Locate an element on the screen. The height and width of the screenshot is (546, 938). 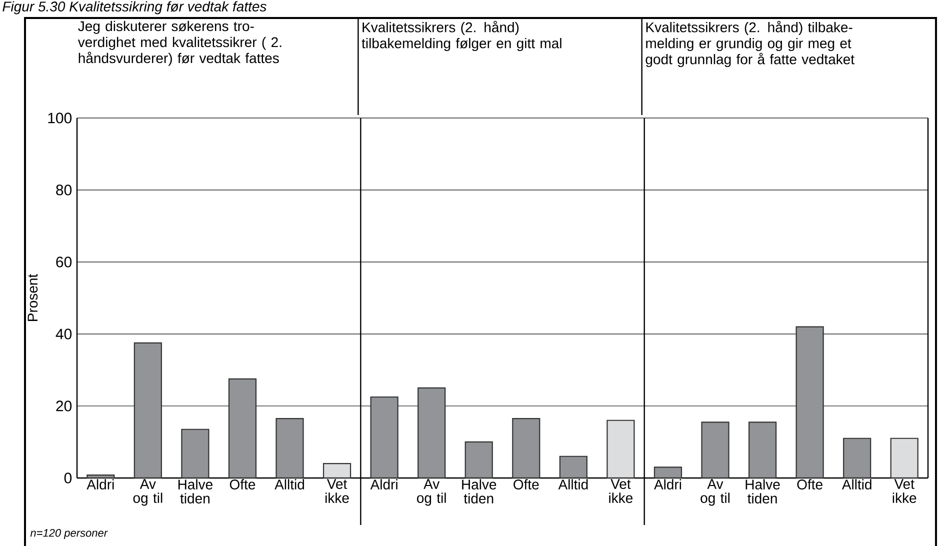
y-tick-label: 0 is located at coordinates (68, 478).